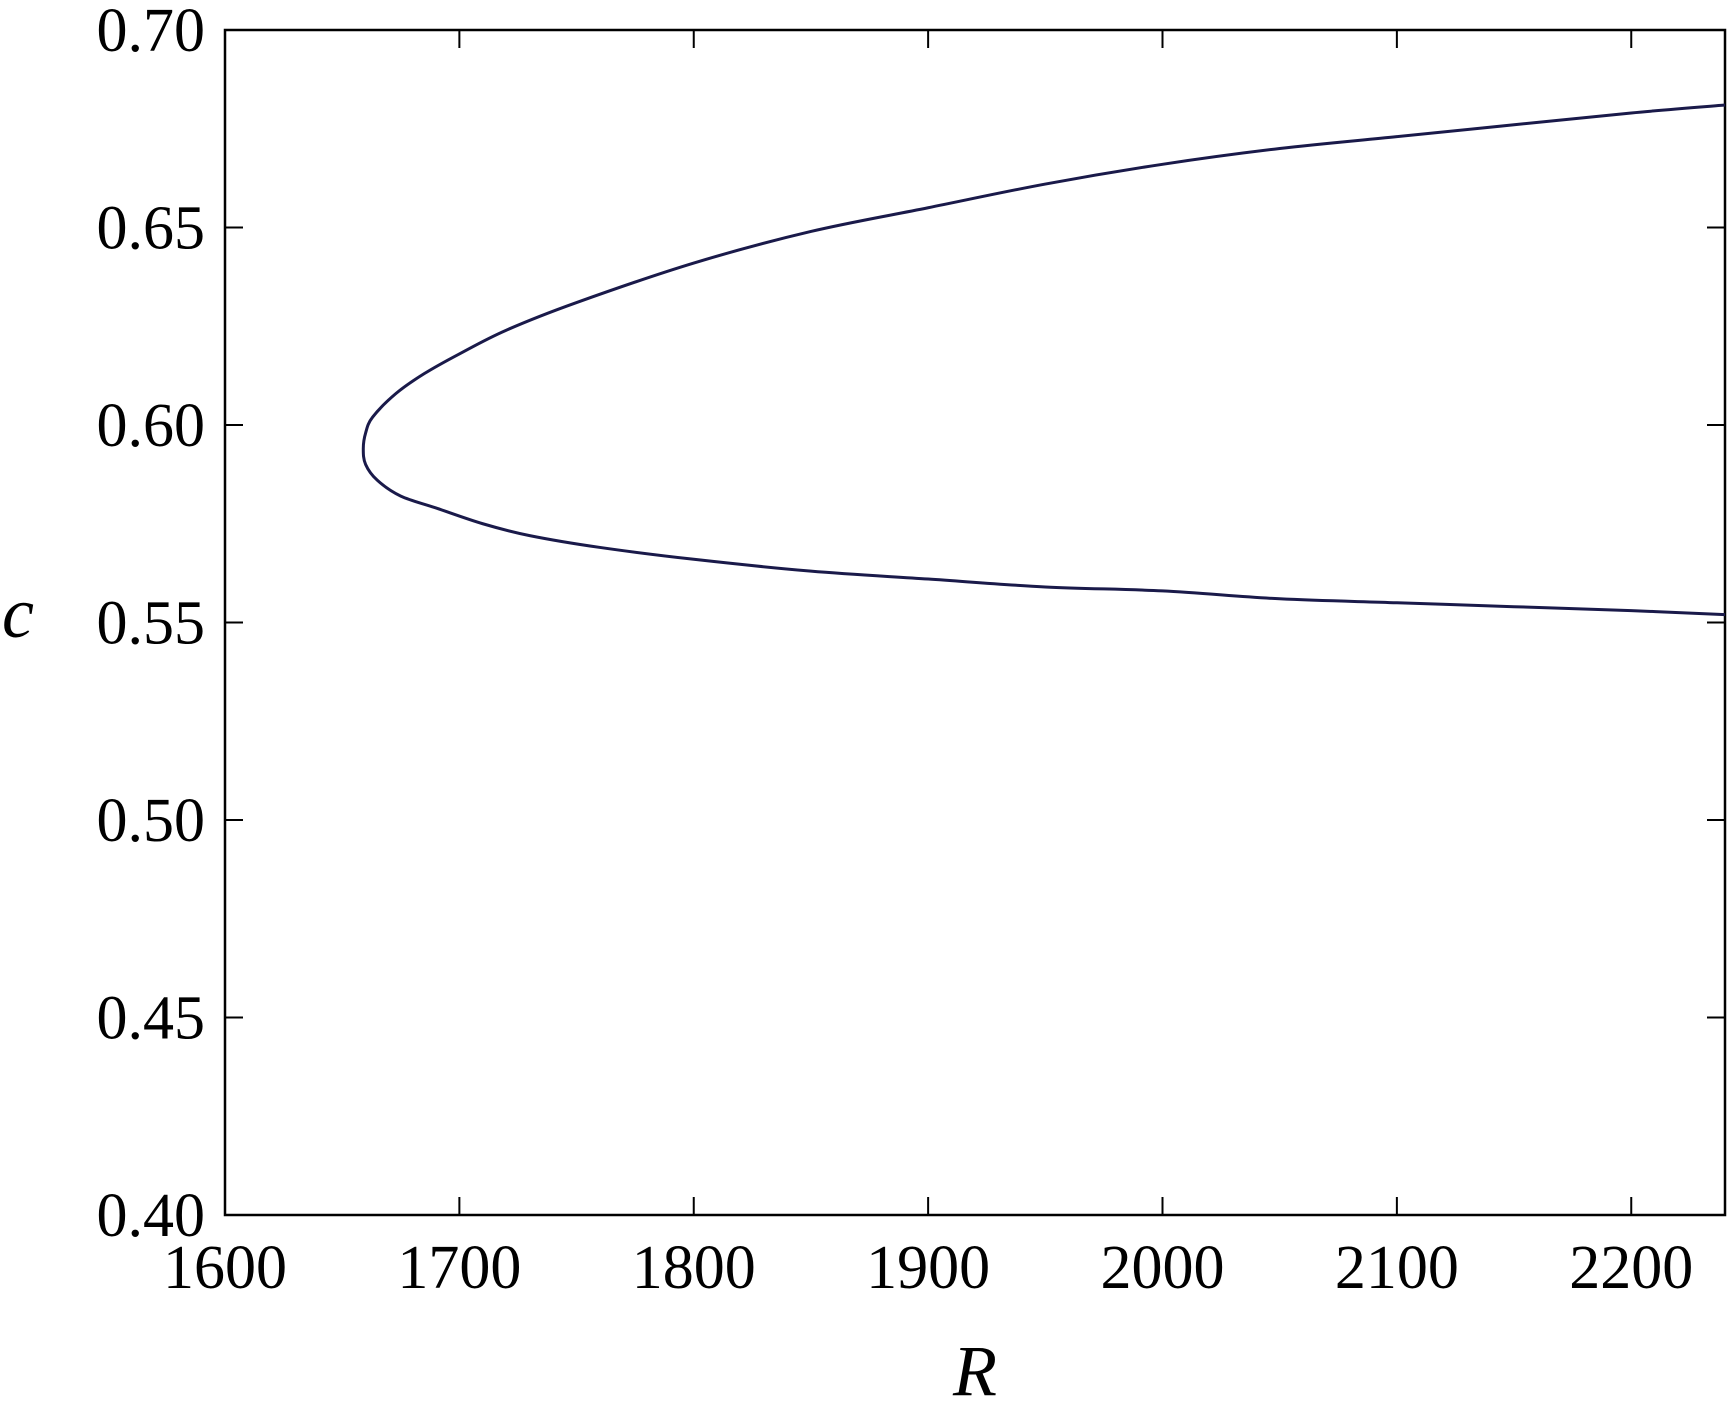 The image size is (1730, 1413). Describe the element at coordinates (1163, 1268) in the screenshot. I see `x-tick-label: 2000` at that location.